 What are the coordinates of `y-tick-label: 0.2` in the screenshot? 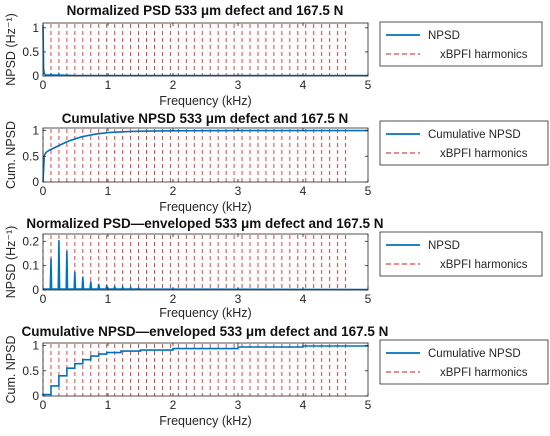 It's located at (30, 241).